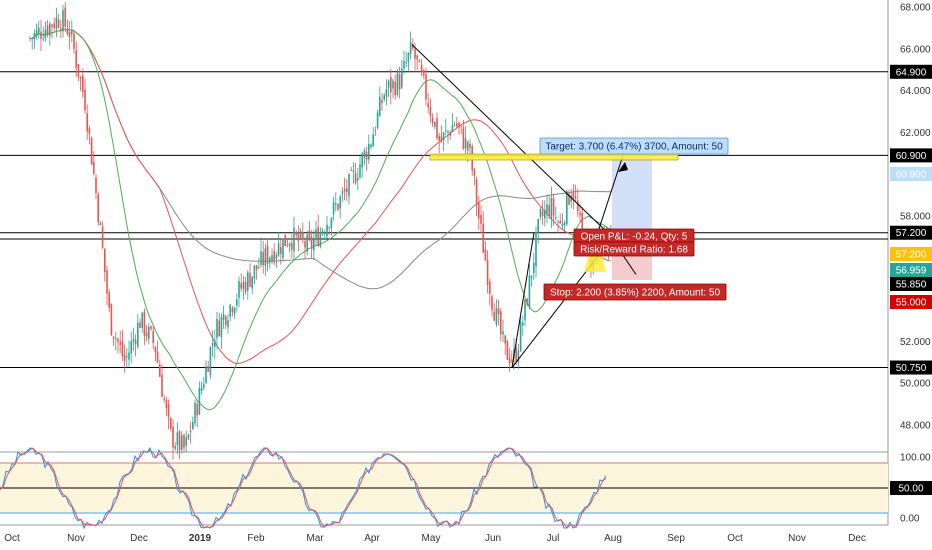 The width and height of the screenshot is (932, 550). I want to click on price-tick-7: 48.000, so click(915, 426).